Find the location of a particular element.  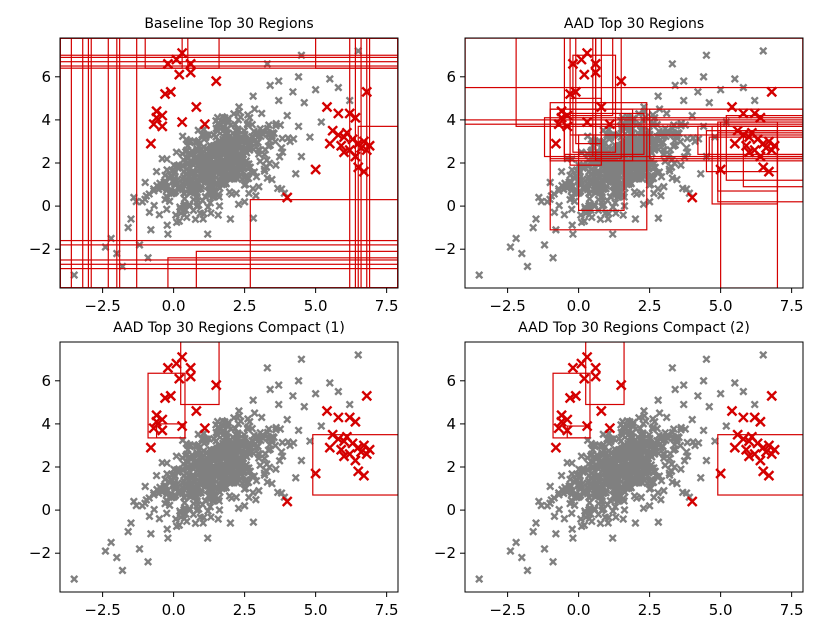

x-tick-label: 5.0 is located at coordinates (316, 306).